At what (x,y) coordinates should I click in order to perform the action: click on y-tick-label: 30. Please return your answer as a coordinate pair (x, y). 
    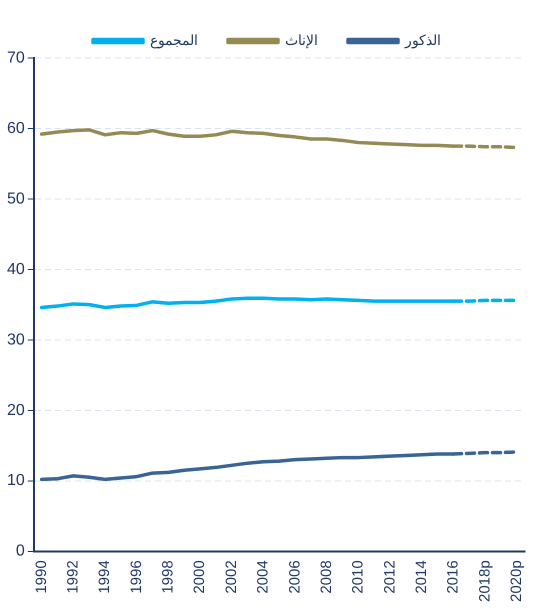
    Looking at the image, I should click on (16, 339).